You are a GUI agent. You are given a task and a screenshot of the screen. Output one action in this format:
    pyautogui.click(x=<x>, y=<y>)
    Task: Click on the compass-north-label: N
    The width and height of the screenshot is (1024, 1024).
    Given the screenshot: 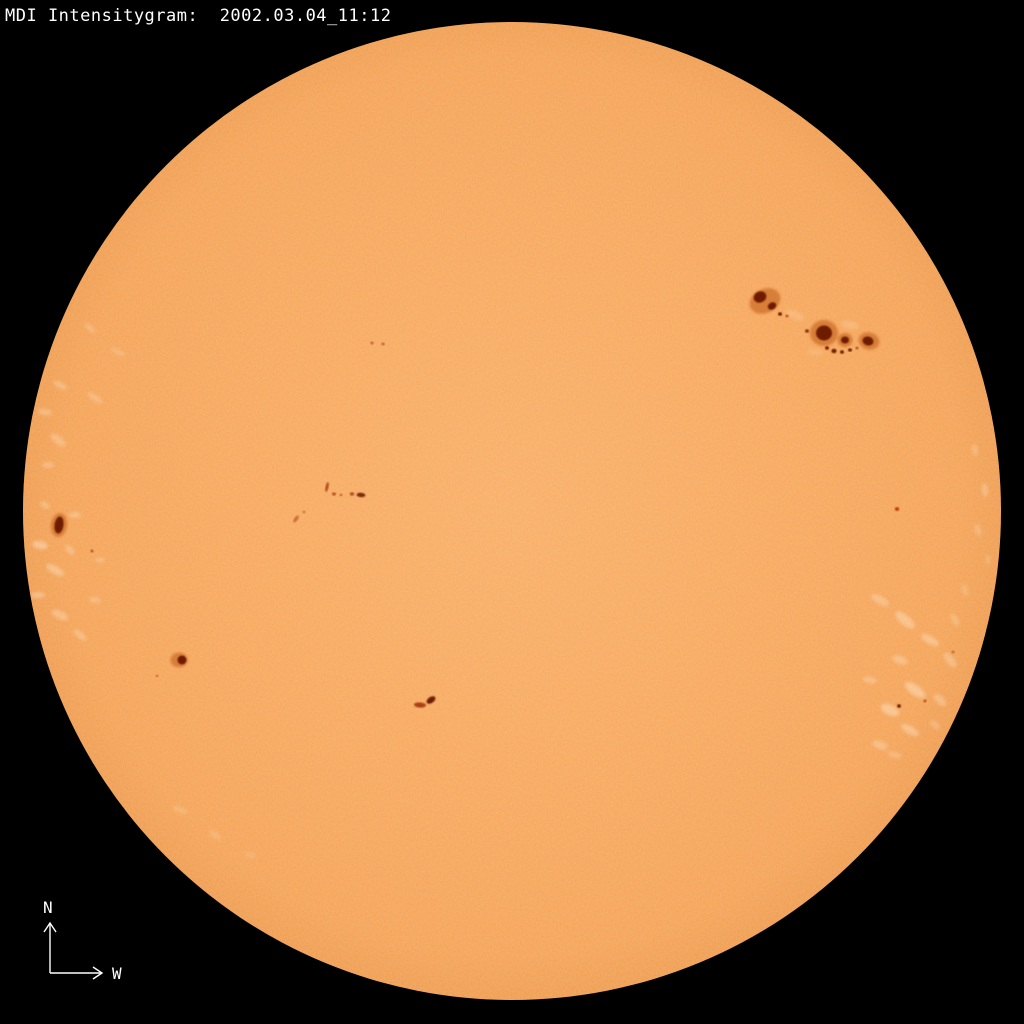 What is the action you would take?
    pyautogui.click(x=48, y=907)
    